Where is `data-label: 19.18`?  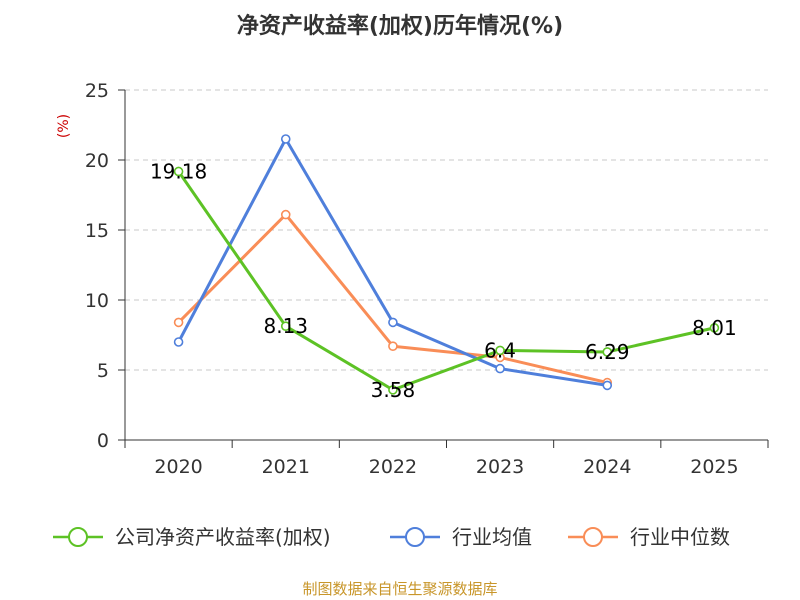
data-label: 19.18 is located at coordinates (178, 171).